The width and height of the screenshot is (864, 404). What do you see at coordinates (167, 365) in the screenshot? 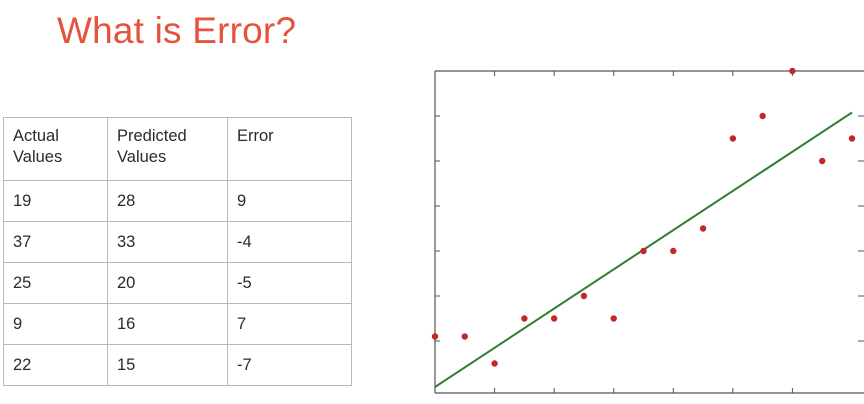
I see `cell-predicted: 15` at bounding box center [167, 365].